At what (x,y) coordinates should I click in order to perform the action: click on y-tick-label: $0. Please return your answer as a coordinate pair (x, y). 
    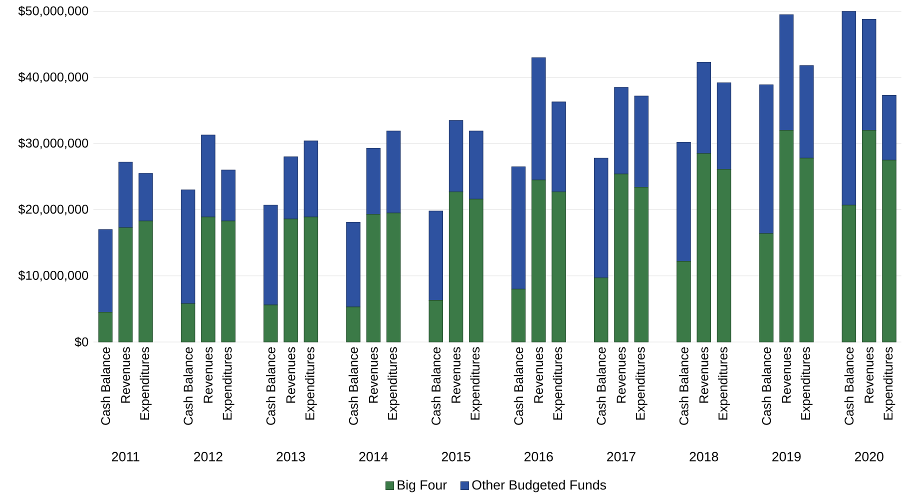
    Looking at the image, I should click on (81, 342).